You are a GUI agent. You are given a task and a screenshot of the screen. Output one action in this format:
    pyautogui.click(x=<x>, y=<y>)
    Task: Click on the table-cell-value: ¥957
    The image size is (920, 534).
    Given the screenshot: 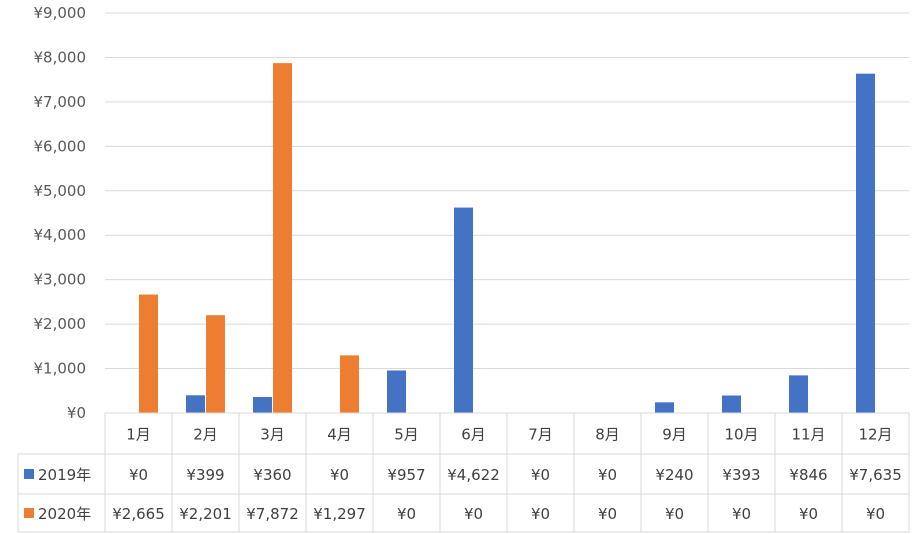 What is the action you would take?
    pyautogui.click(x=406, y=475)
    